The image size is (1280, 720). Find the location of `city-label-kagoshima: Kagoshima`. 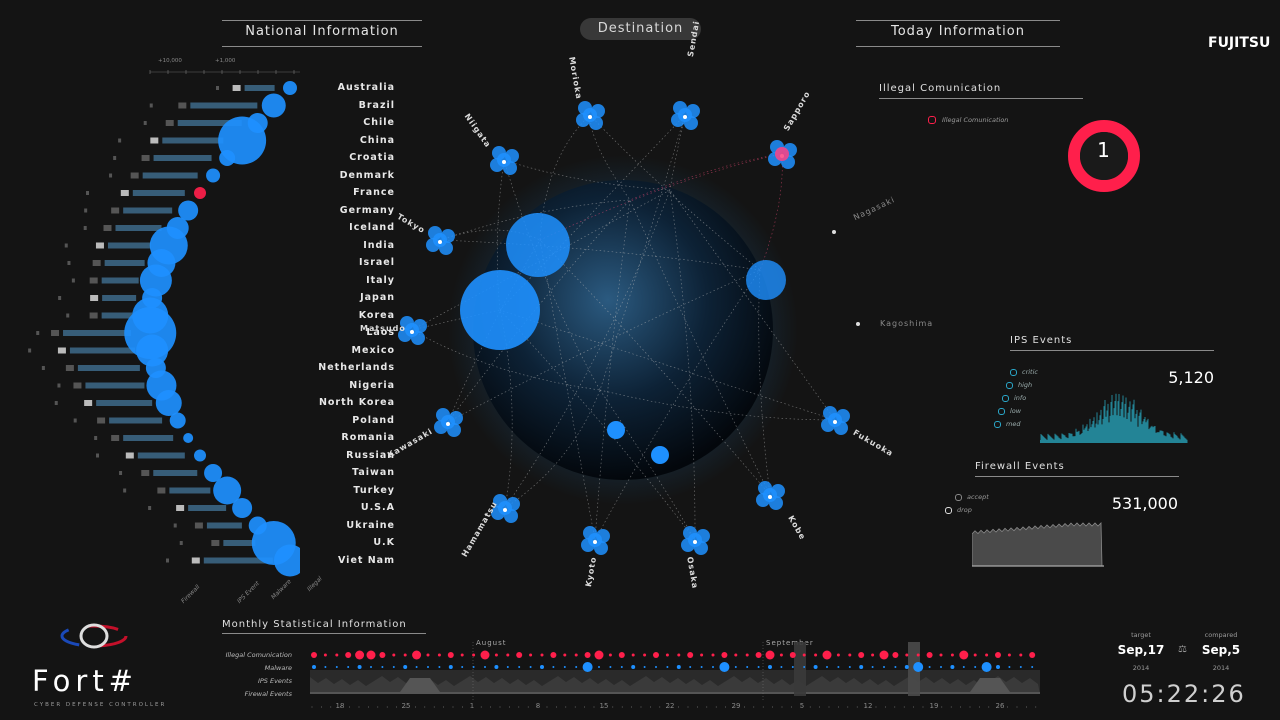

city-label-kagoshima: Kagoshima is located at coordinates (907, 323).